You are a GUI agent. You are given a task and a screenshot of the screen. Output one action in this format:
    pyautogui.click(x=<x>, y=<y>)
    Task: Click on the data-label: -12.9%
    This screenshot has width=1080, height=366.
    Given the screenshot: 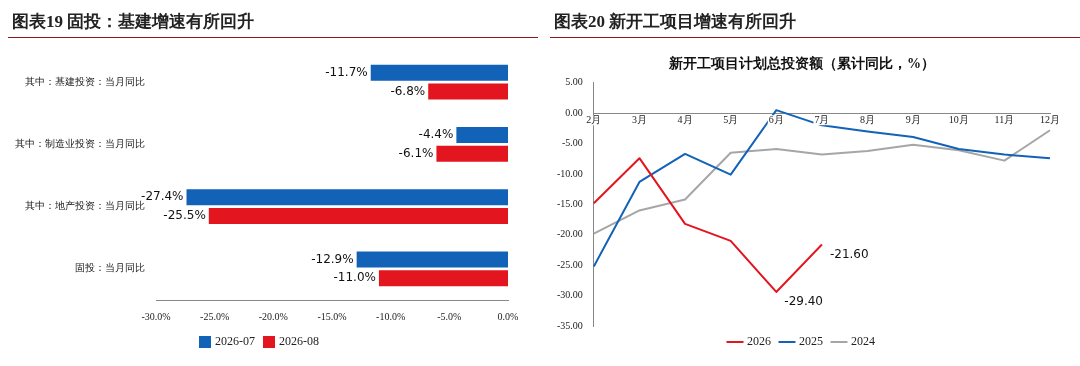 What is the action you would take?
    pyautogui.click(x=332, y=258)
    